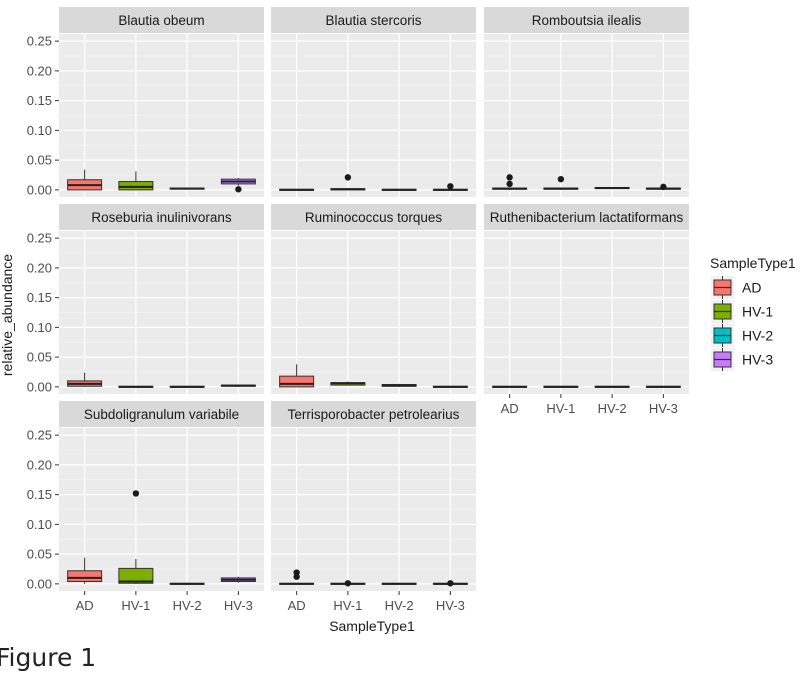 The height and width of the screenshot is (682, 800). What do you see at coordinates (372, 626) in the screenshot?
I see `x-axis-title: SampleType1` at bounding box center [372, 626].